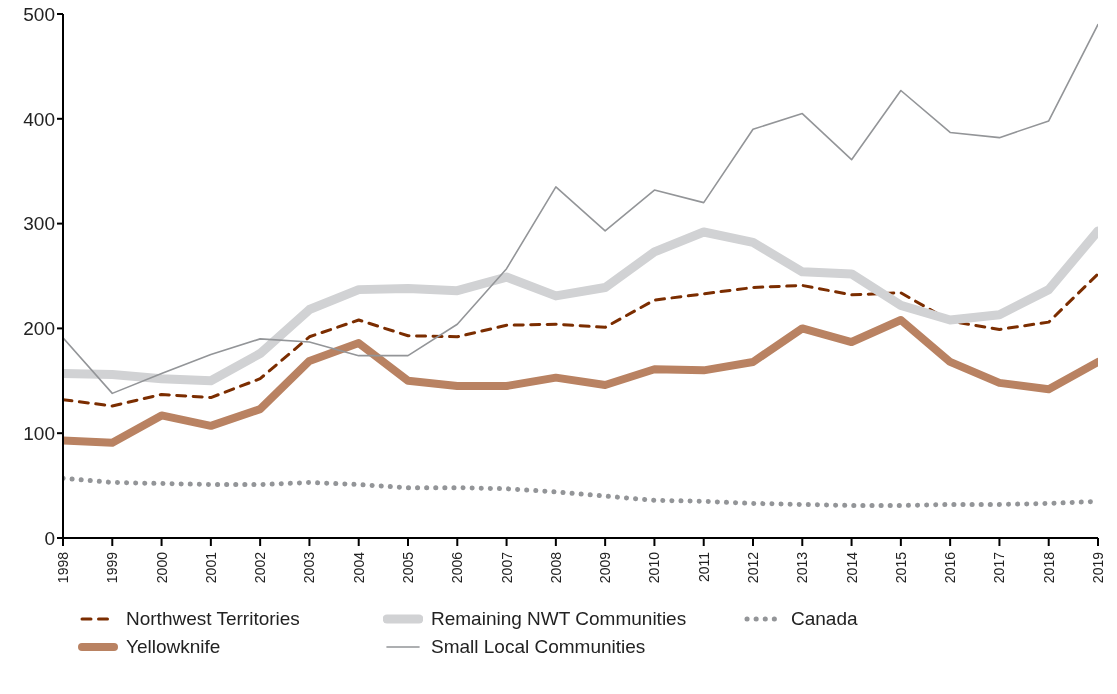 This screenshot has width=1117, height=694. What do you see at coordinates (654, 567) in the screenshot?
I see `x-tick-label: 2010` at bounding box center [654, 567].